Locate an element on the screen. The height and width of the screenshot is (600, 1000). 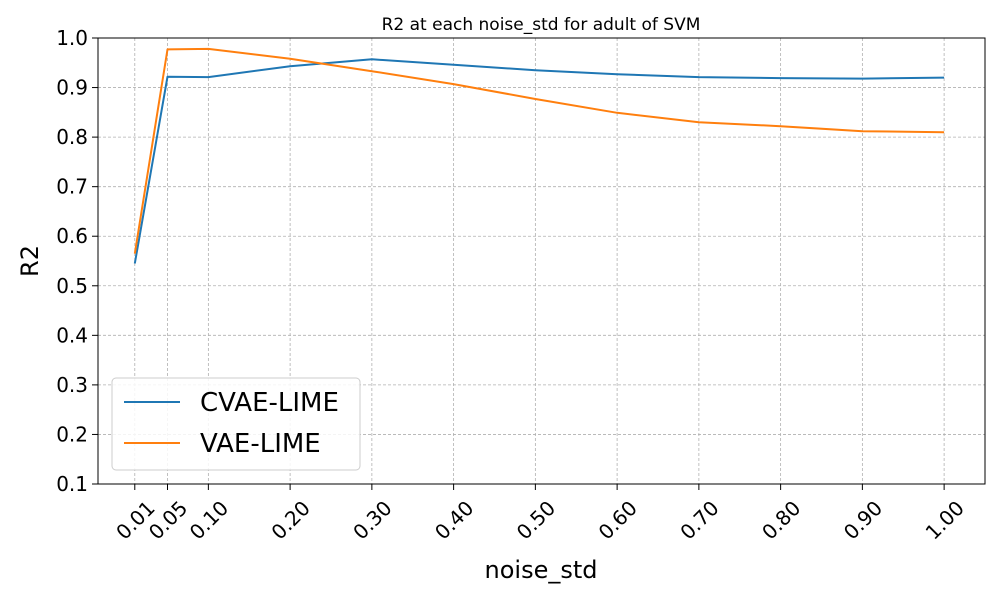
legend-label-vae-lime: VAE-LIME is located at coordinates (260, 444).